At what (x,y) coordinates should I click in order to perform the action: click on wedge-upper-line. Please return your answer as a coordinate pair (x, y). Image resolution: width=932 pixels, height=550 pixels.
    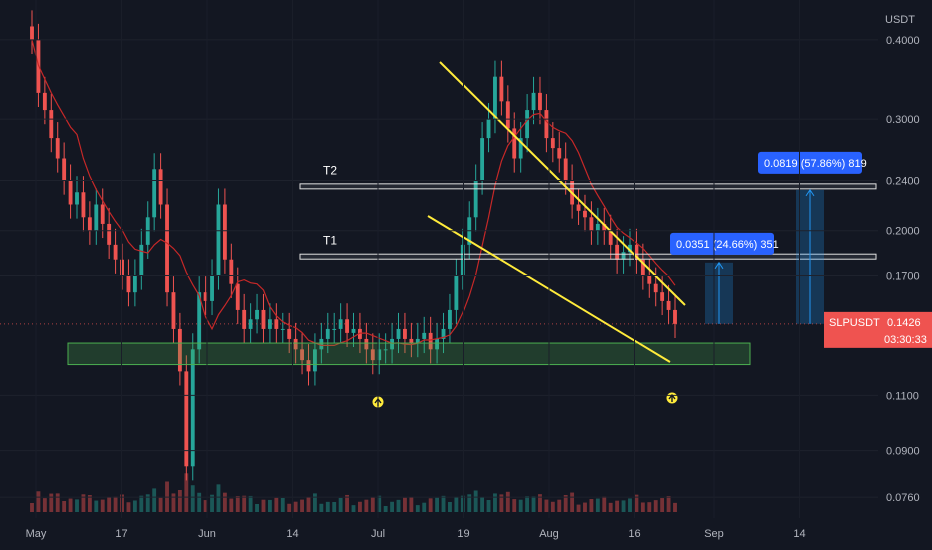
    Looking at the image, I should click on (562, 183).